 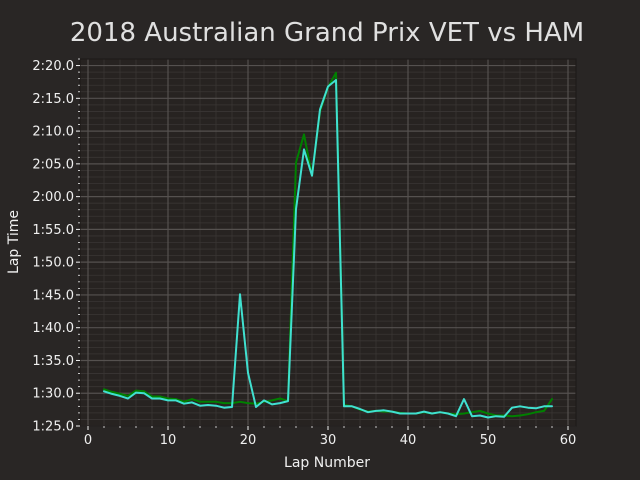 I want to click on y-tick-label: 2:00.0, so click(x=53, y=197).